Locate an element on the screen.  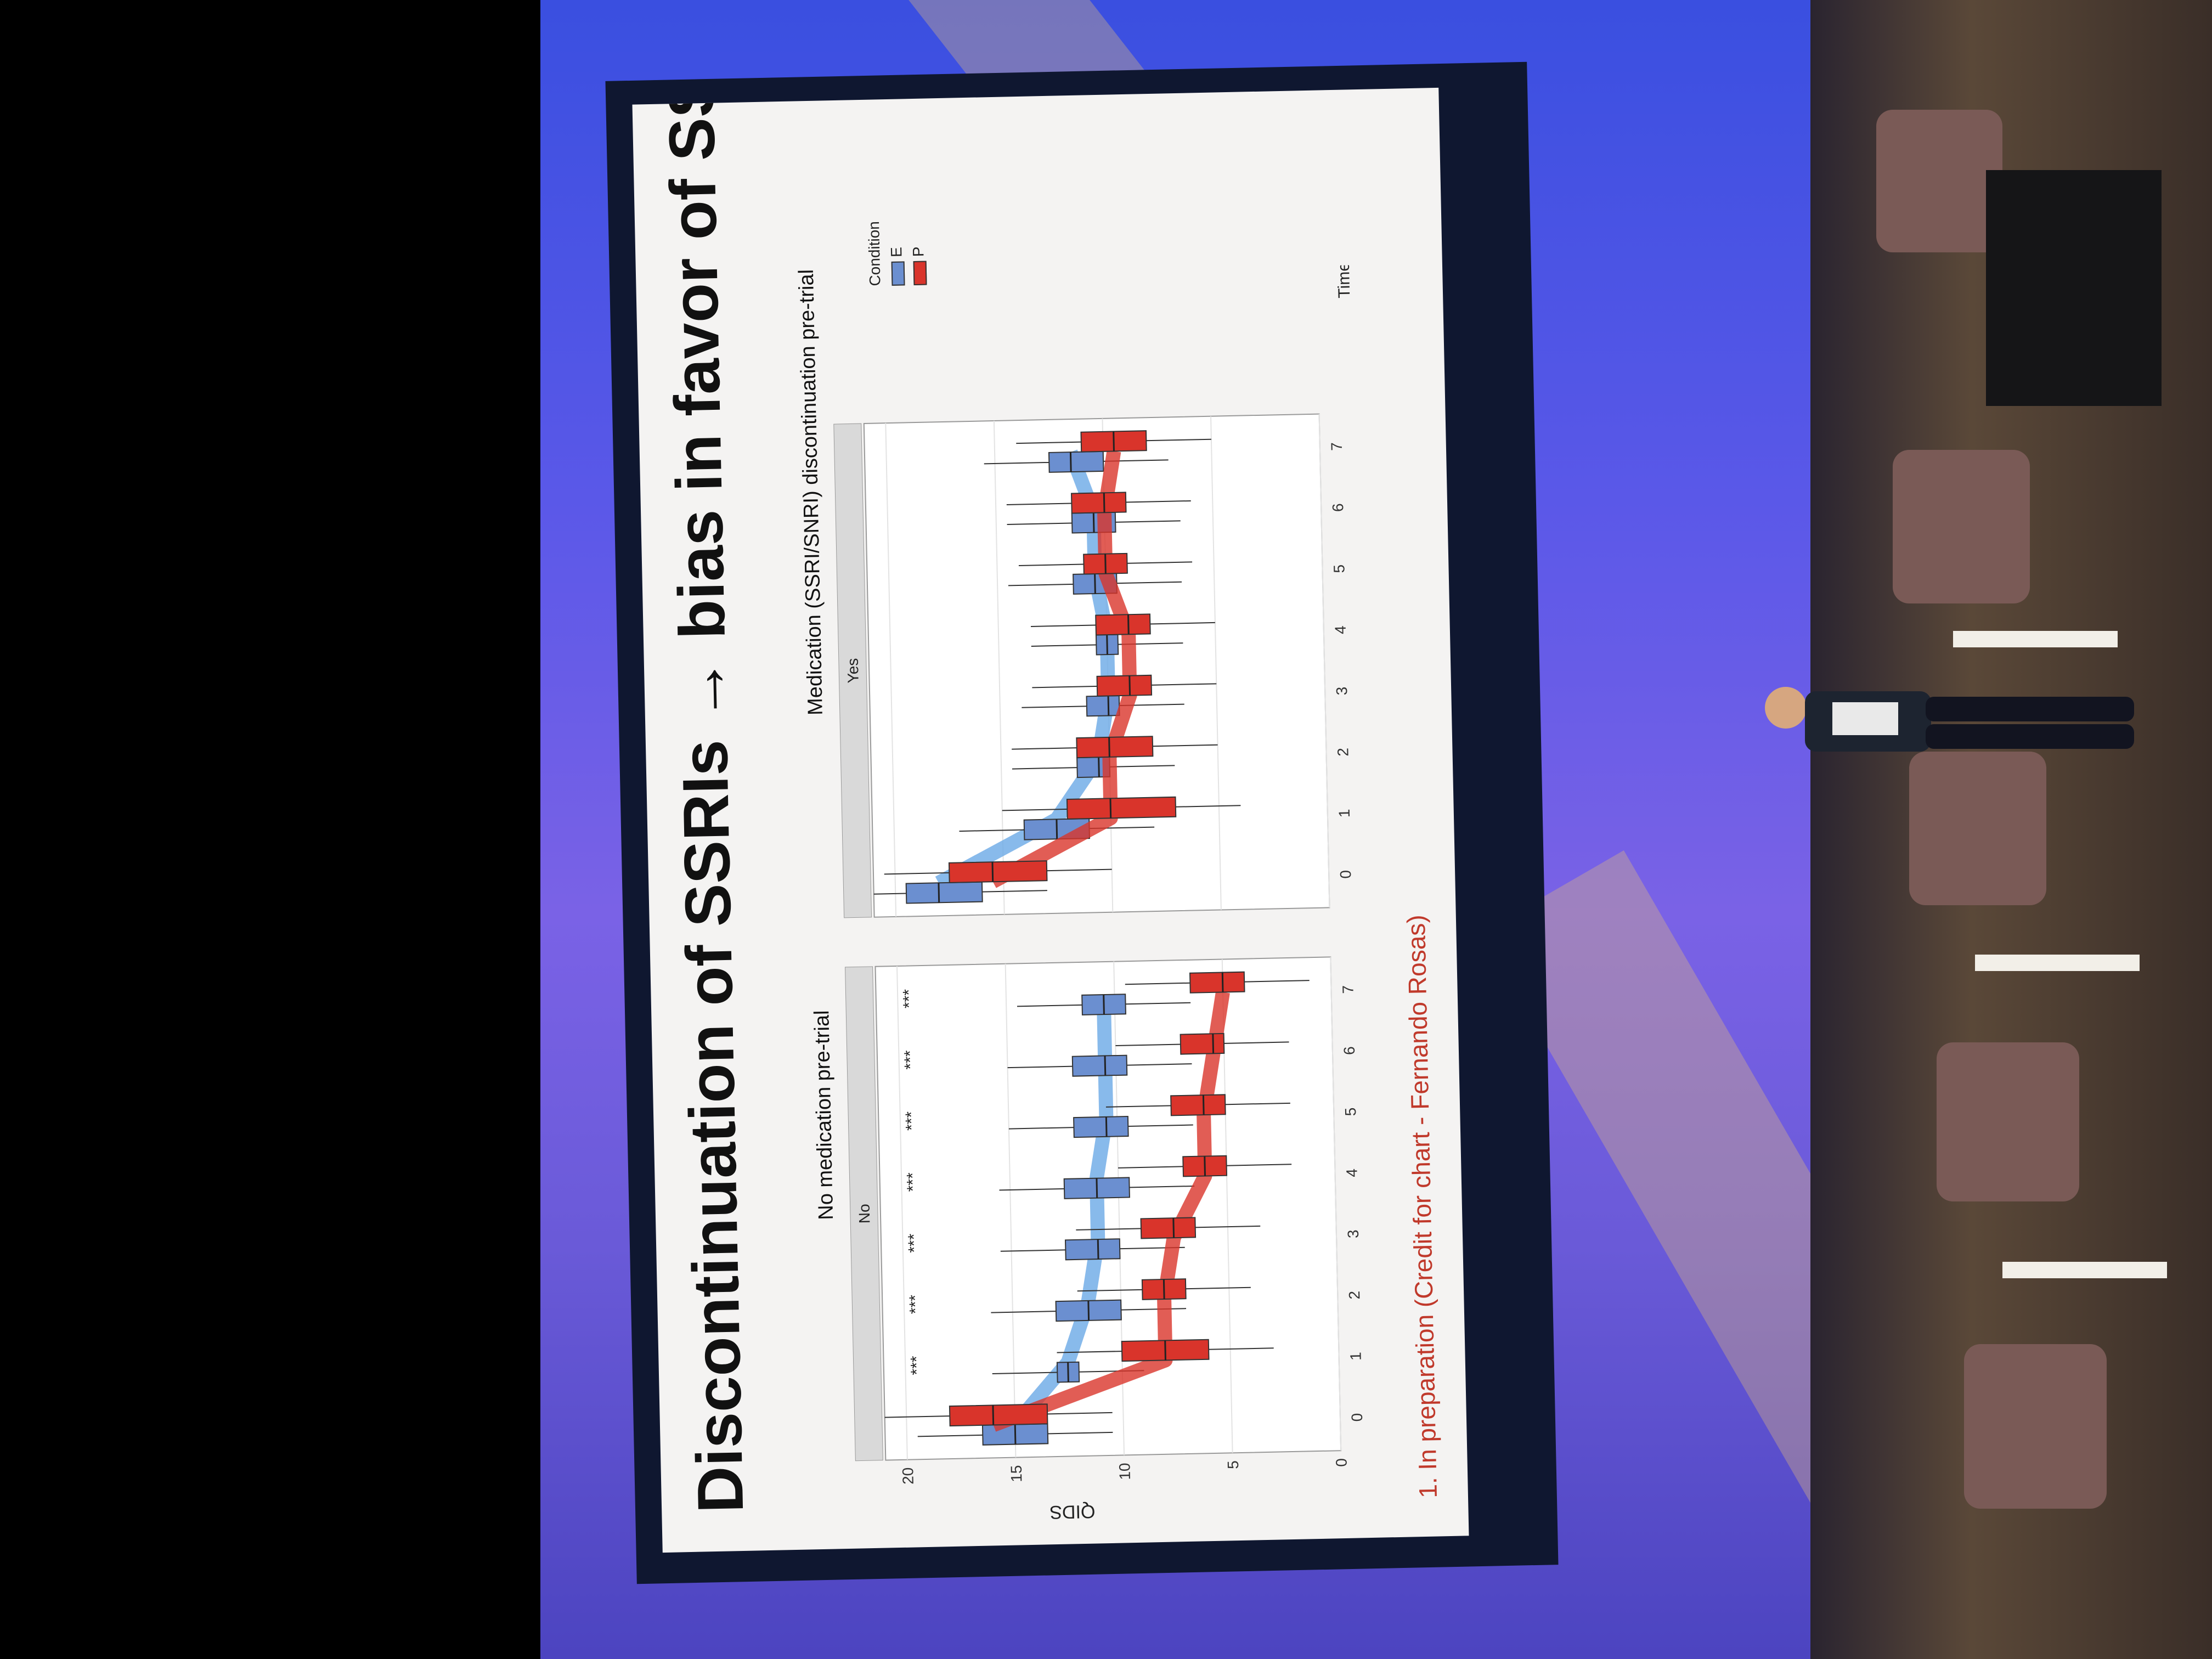
x-tick-label: 4 is located at coordinates (1341, 629).